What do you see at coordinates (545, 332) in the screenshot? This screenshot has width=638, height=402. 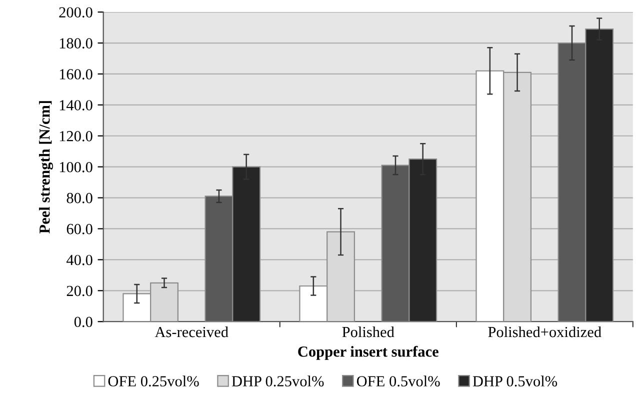 I see `x-tick-label: Polished+oxidized` at bounding box center [545, 332].